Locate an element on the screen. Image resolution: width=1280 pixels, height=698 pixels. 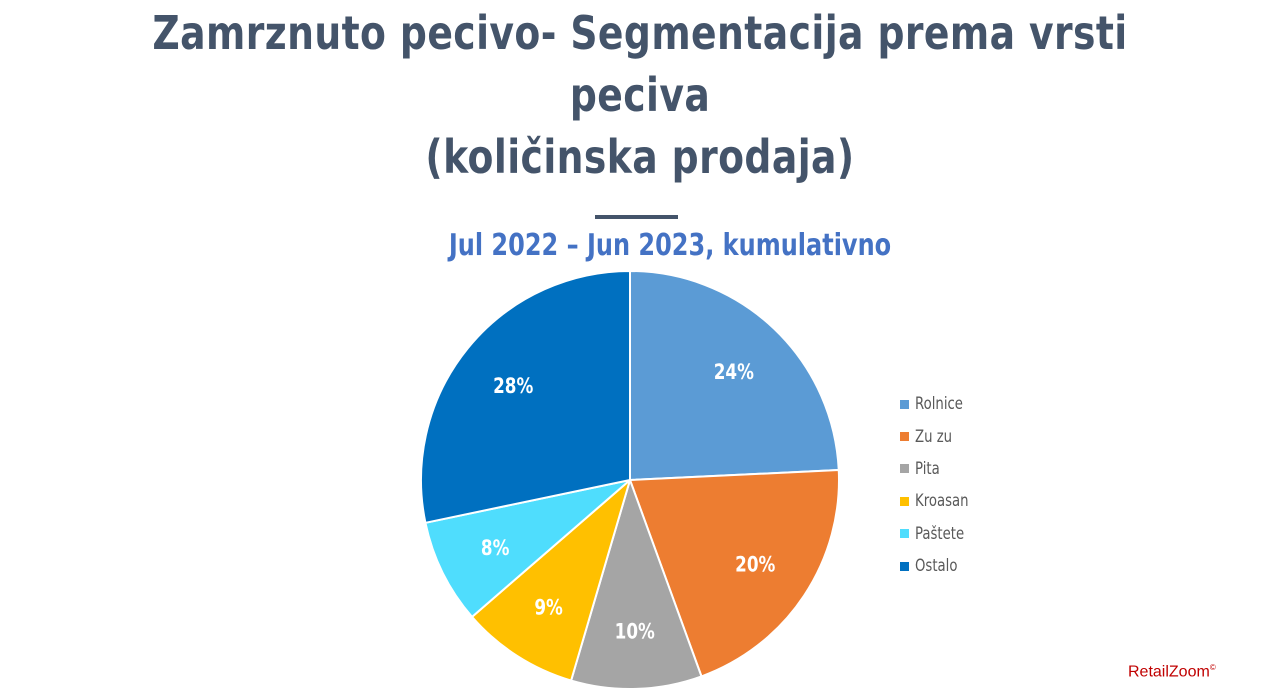
legend-label: Ostalo is located at coordinates (936, 566).